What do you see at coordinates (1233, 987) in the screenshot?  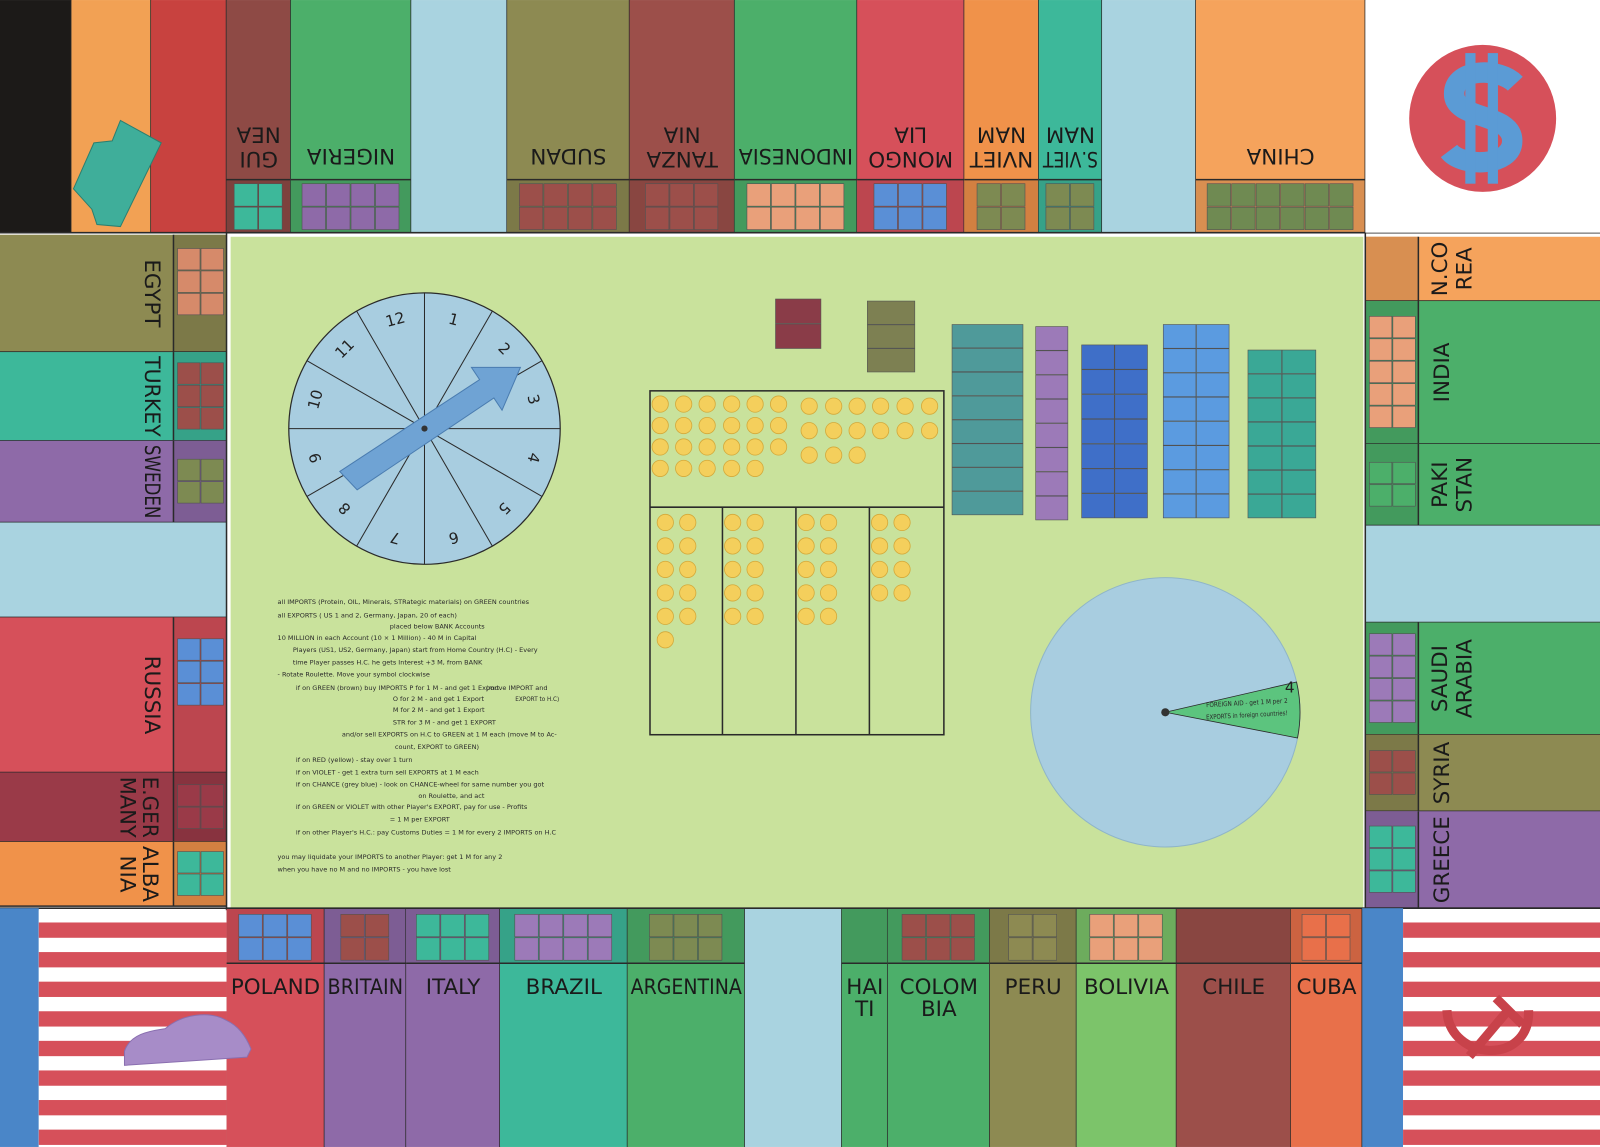 I see `space-label: CHILE` at bounding box center [1233, 987].